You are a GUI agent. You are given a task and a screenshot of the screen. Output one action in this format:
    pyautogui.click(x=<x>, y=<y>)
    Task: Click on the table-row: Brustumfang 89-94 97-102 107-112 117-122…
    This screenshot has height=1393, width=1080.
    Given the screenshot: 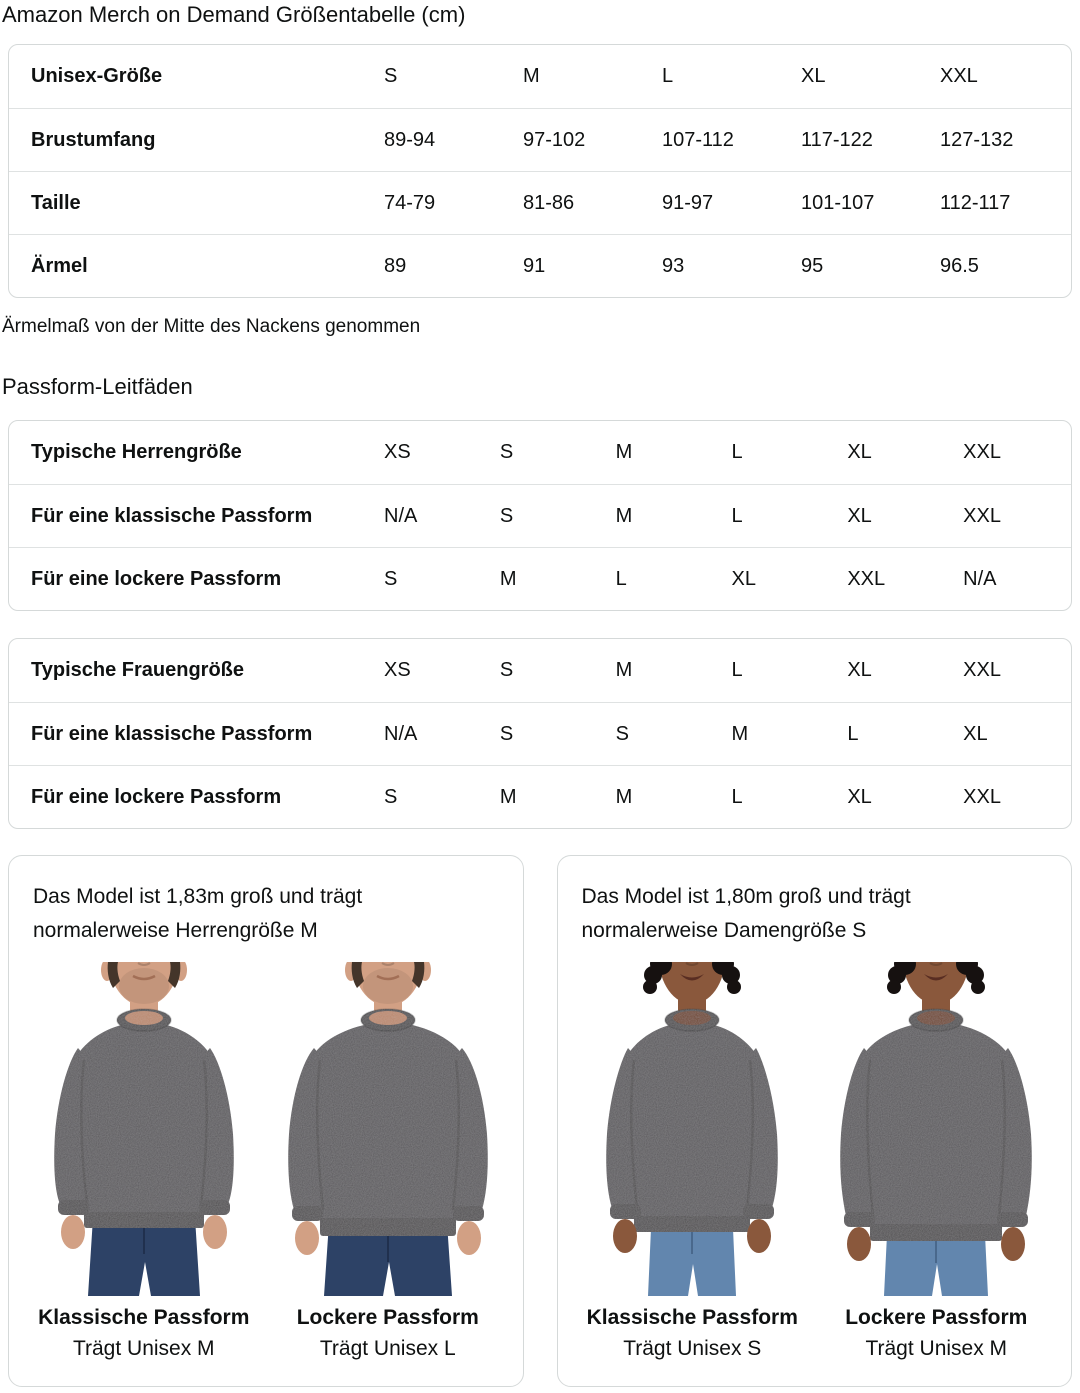 What is the action you would take?
    pyautogui.click(x=540, y=139)
    